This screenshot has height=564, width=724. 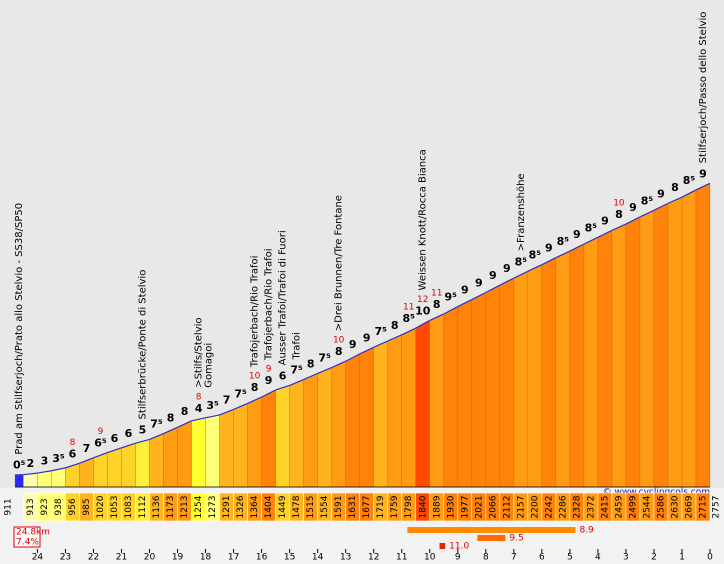 I want to click on x-tick-label: 4, so click(x=598, y=558).